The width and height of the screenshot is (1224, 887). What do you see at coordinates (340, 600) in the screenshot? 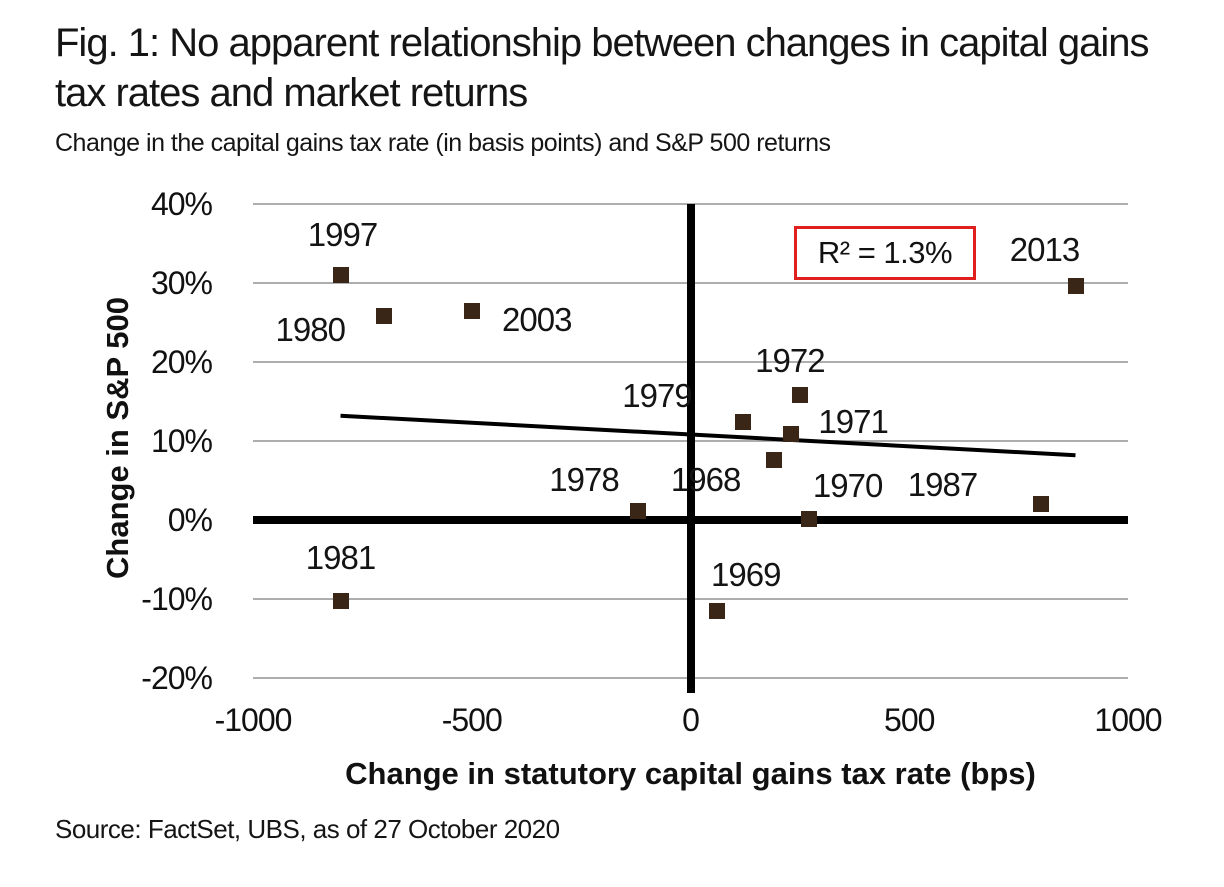
I see `data-point-1981` at bounding box center [340, 600].